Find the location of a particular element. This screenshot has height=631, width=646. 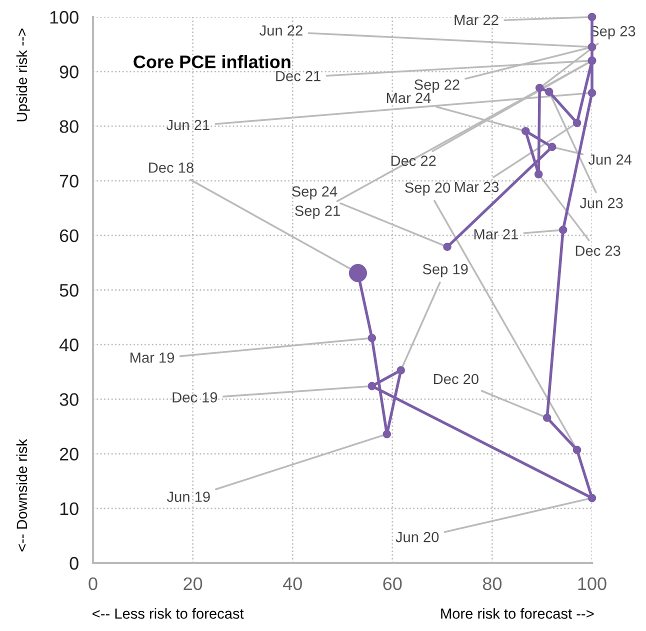

annotation: Jun 19 is located at coordinates (188, 497).